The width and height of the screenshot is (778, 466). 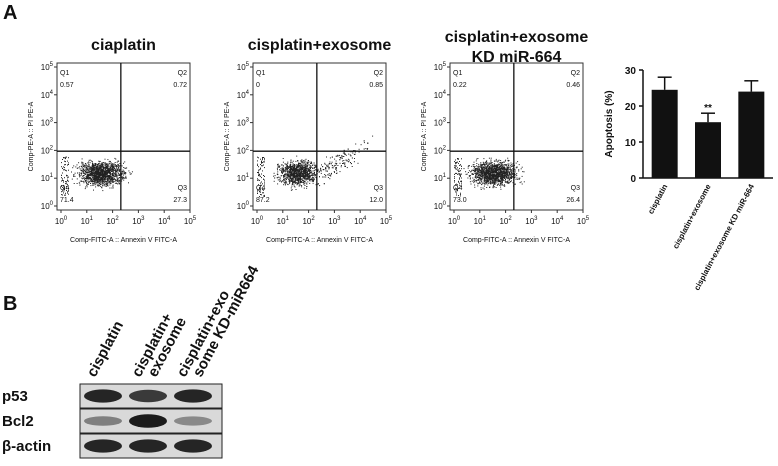 I want to click on quadrant-value: 87.2, so click(x=263, y=200).